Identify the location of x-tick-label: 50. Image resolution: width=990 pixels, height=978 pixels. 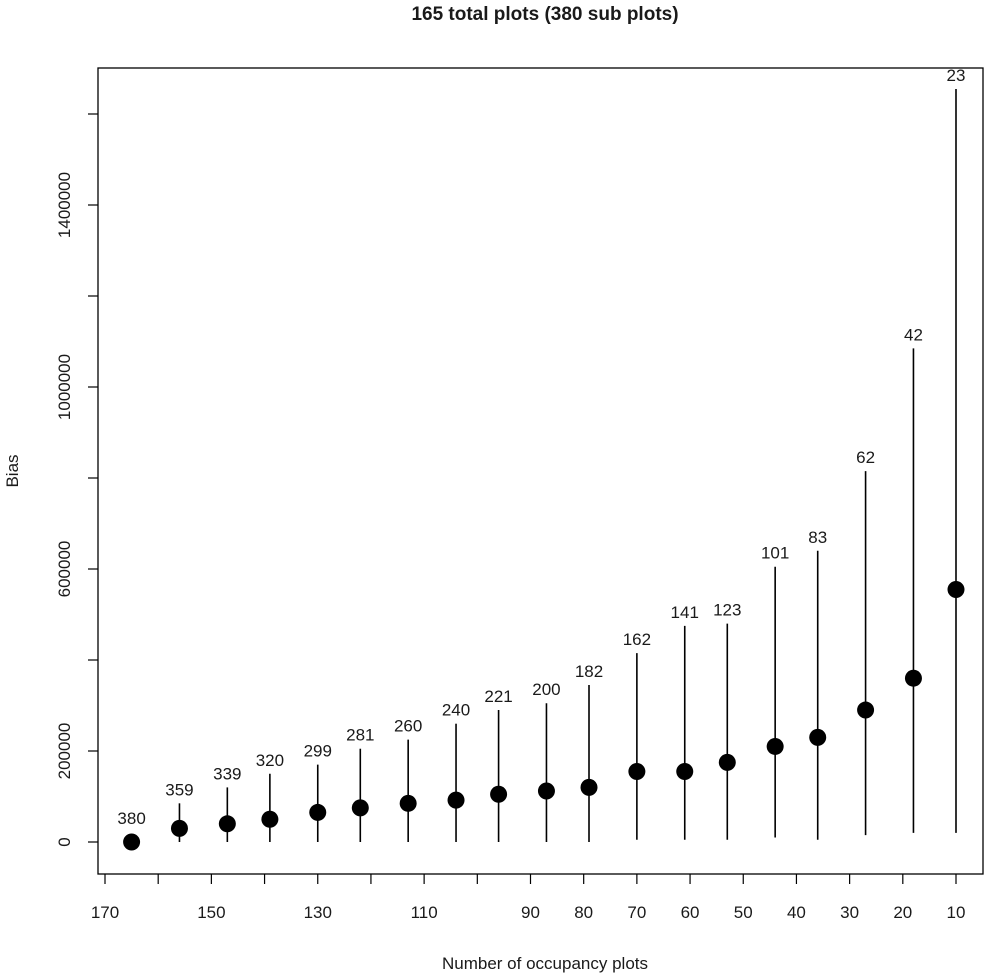
(743, 912).